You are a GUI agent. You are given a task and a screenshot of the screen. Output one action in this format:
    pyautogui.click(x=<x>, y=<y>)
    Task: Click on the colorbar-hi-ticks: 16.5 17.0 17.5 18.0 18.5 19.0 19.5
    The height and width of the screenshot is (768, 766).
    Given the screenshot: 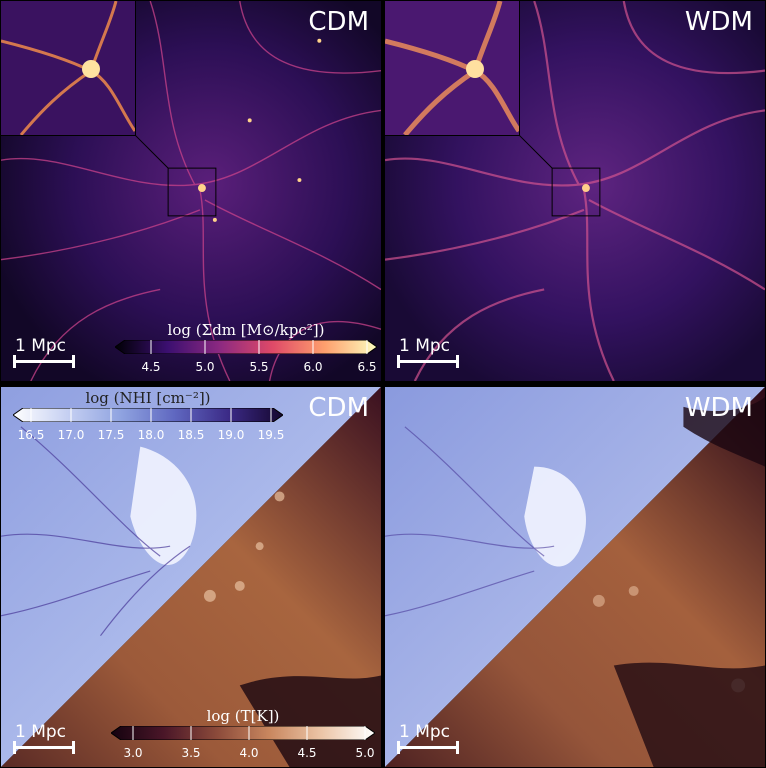 What is the action you would take?
    pyautogui.click(x=149, y=434)
    